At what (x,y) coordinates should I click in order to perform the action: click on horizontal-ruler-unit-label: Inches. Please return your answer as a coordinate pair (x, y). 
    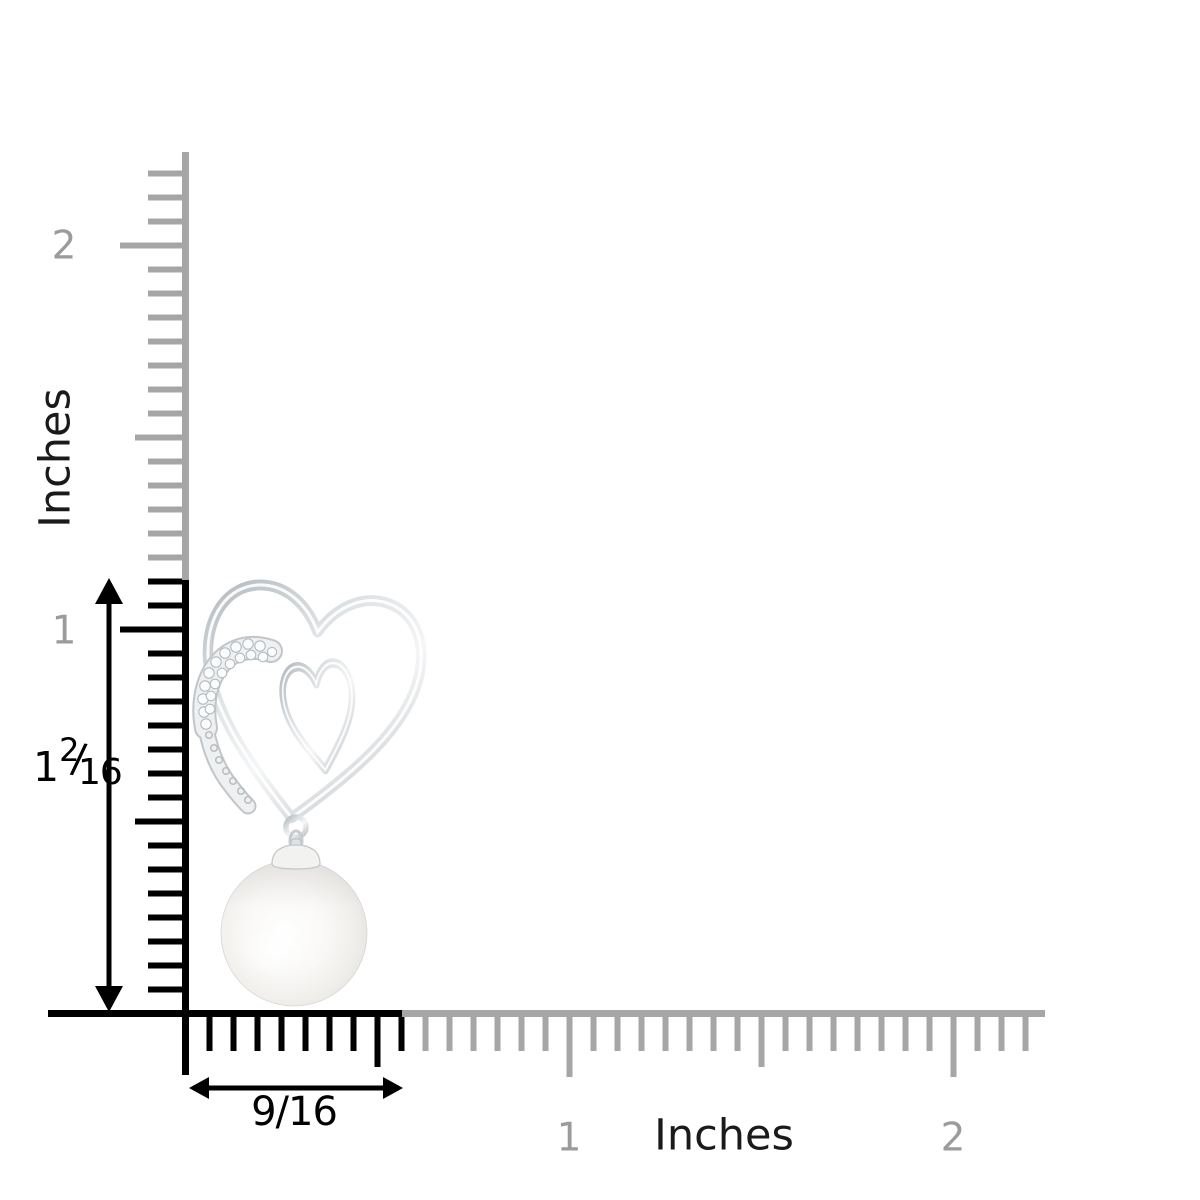
    Looking at the image, I should click on (724, 1135).